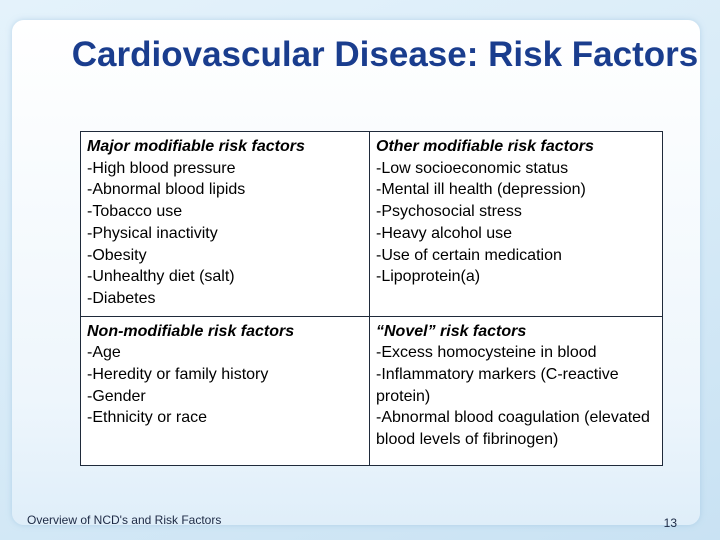 The width and height of the screenshot is (720, 540). What do you see at coordinates (152, 233) in the screenshot?
I see `list-item: -Physical inactivity` at bounding box center [152, 233].